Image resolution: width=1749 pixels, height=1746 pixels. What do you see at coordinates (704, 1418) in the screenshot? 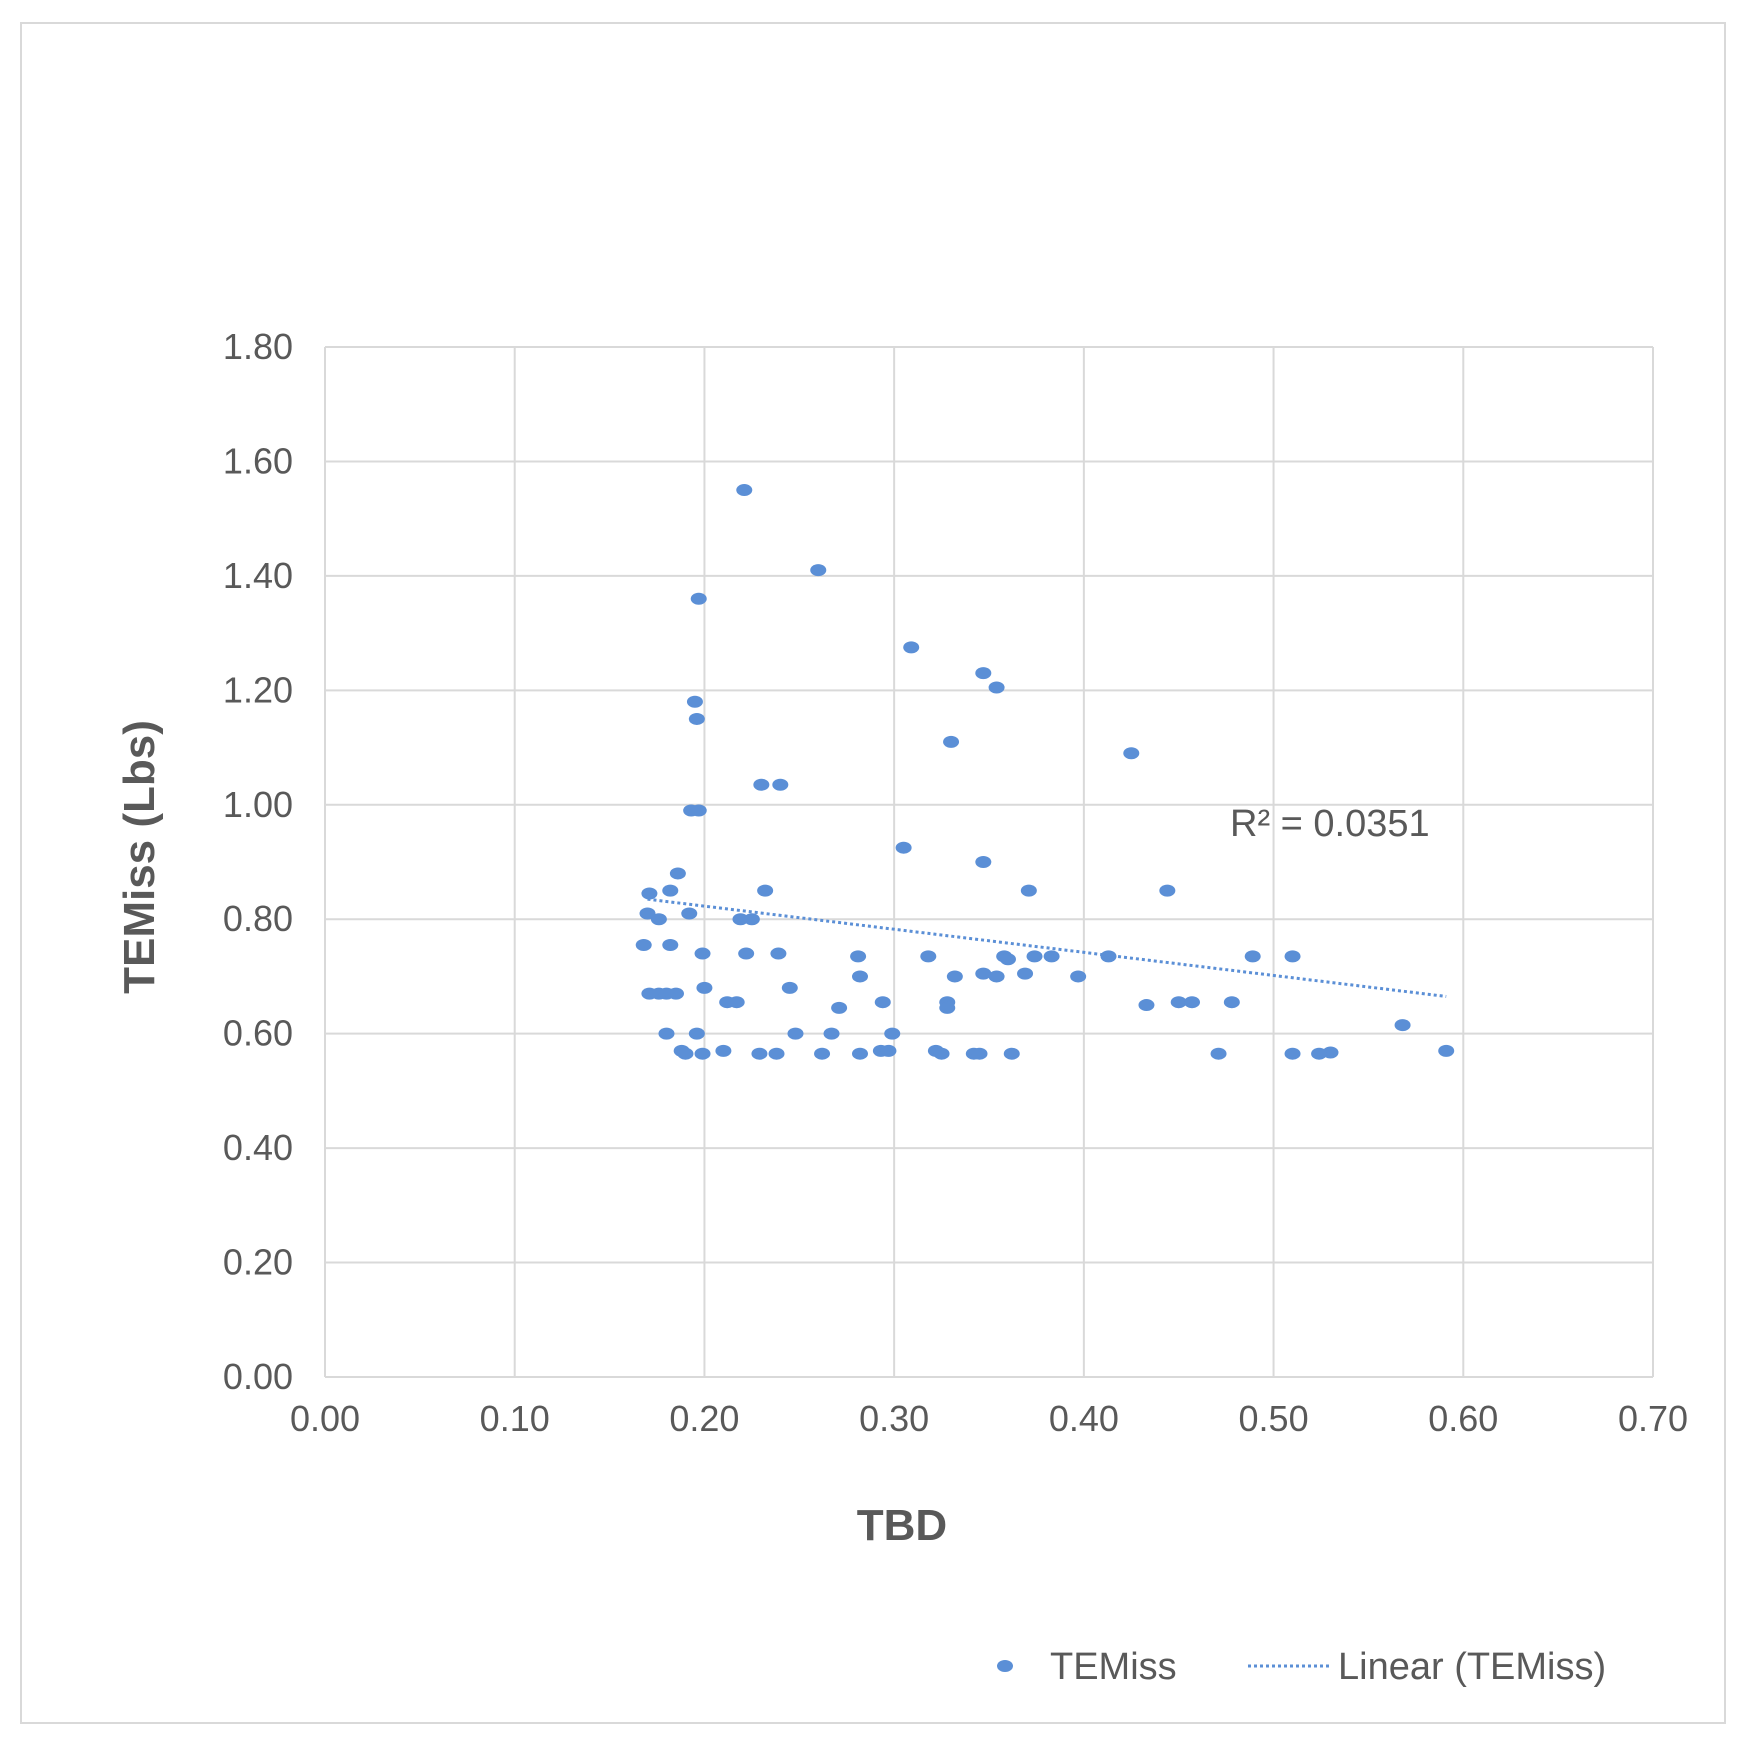
I see `x-tick-label: 0.20` at bounding box center [704, 1418].